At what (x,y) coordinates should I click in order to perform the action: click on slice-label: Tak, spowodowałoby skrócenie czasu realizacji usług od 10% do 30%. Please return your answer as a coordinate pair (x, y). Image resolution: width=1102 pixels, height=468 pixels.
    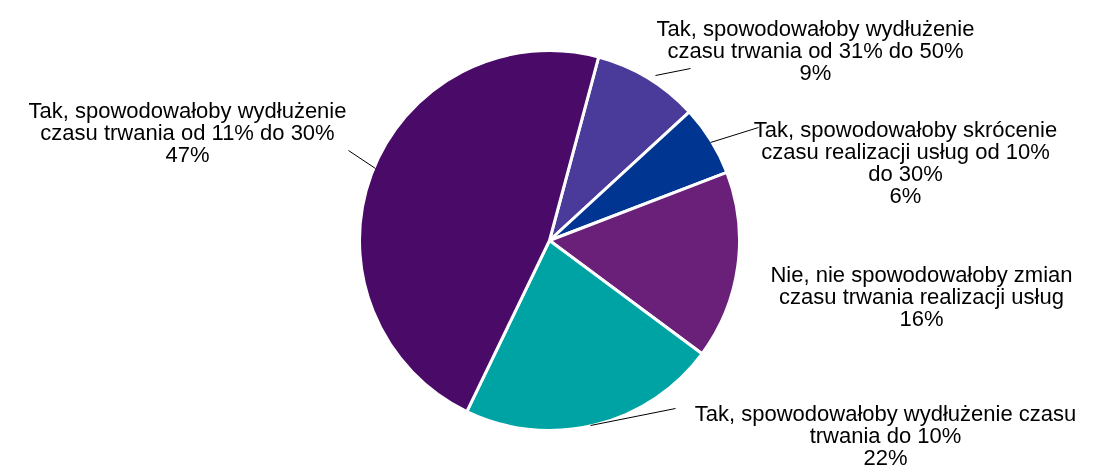
    Looking at the image, I should click on (905, 151).